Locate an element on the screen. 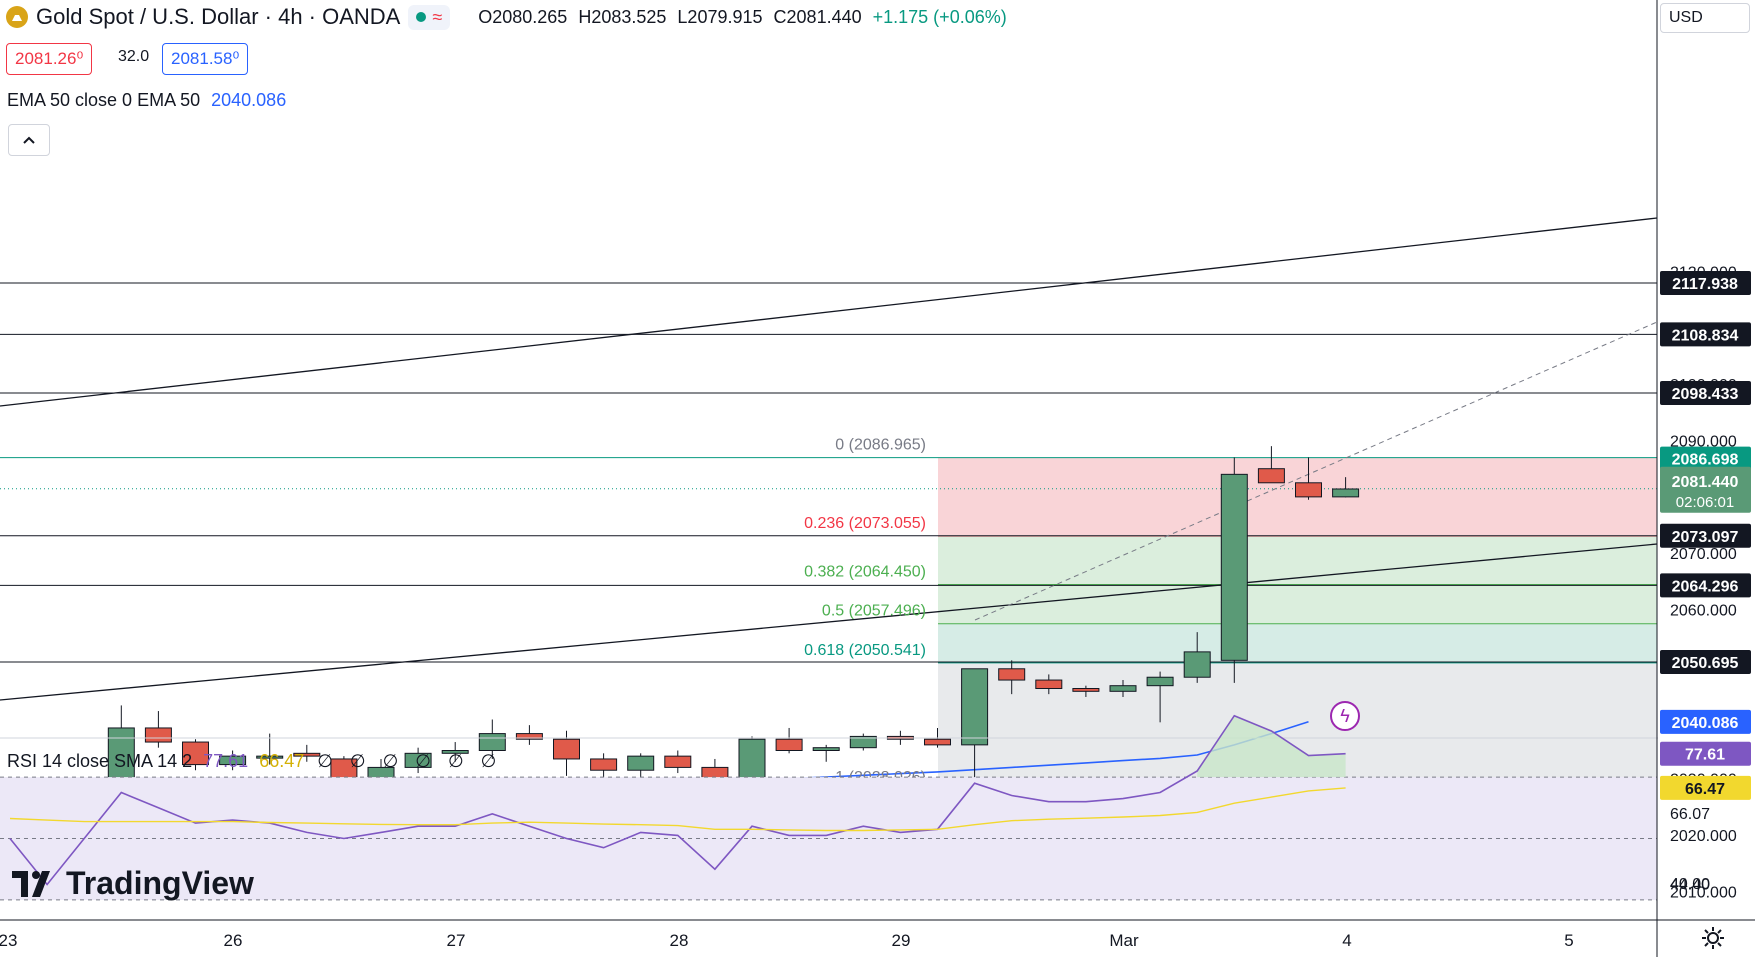 This screenshot has height=957, width=1755. level-tag-1: 2108.834 is located at coordinates (1705, 334).